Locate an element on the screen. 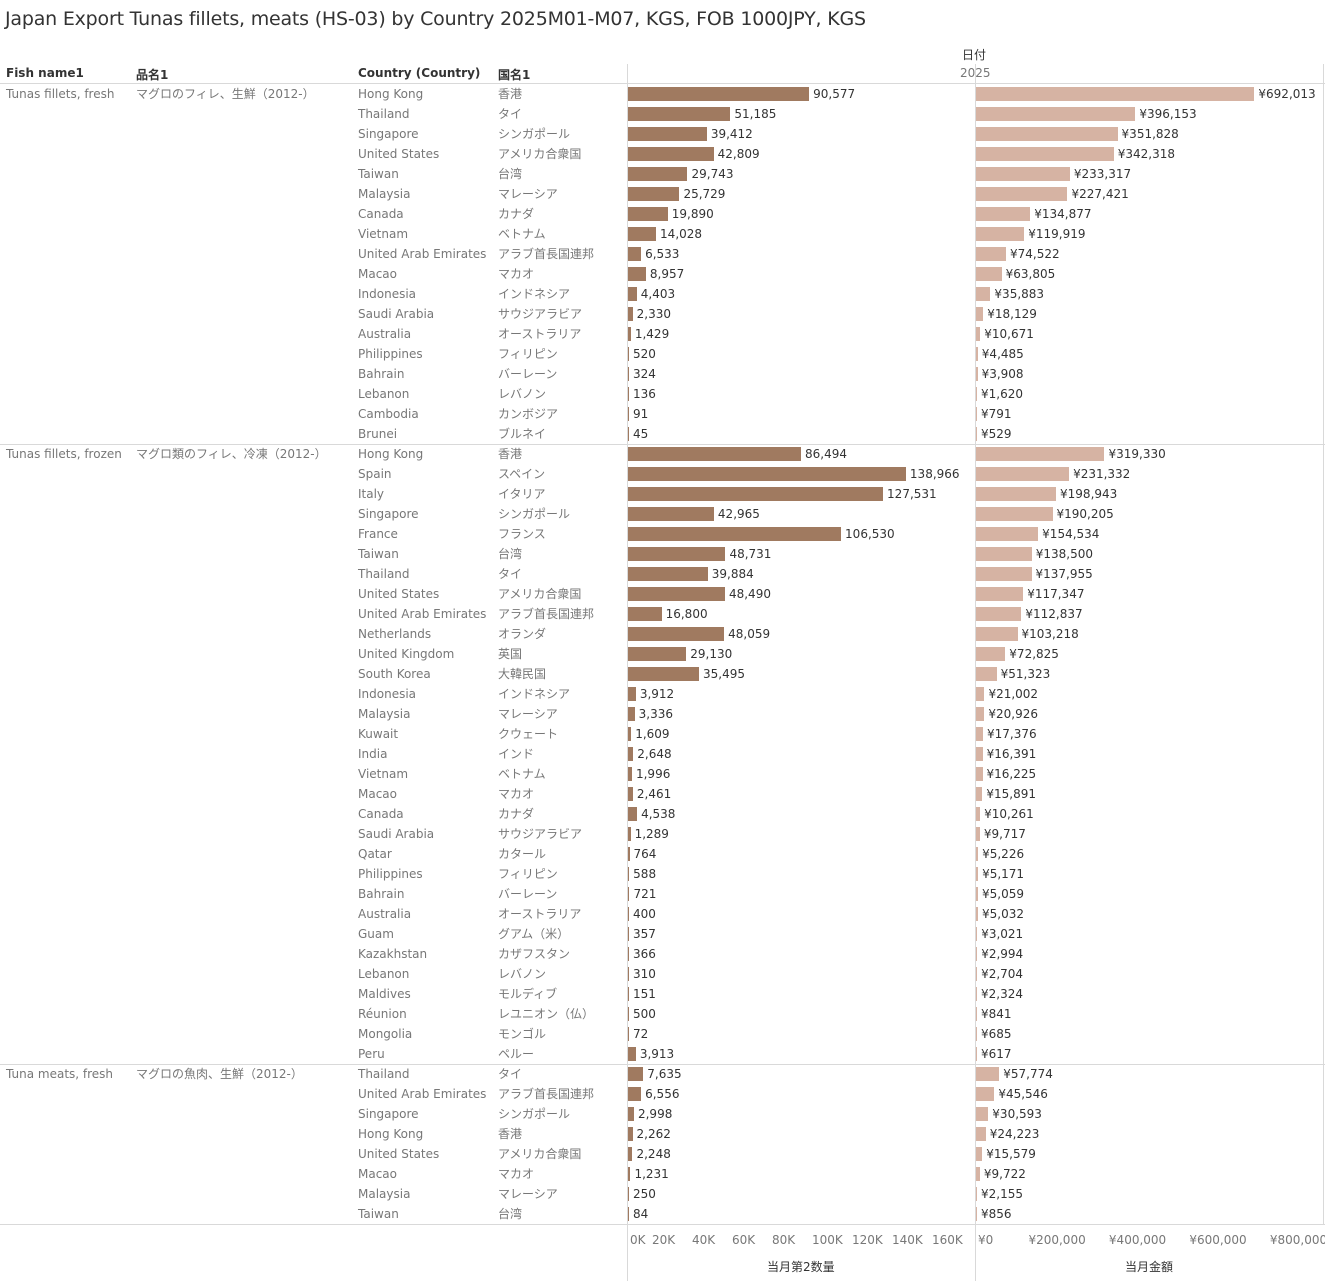 Image resolution: width=1325 pixels, height=1281 pixels. quantity-label: 151 is located at coordinates (644, 994).